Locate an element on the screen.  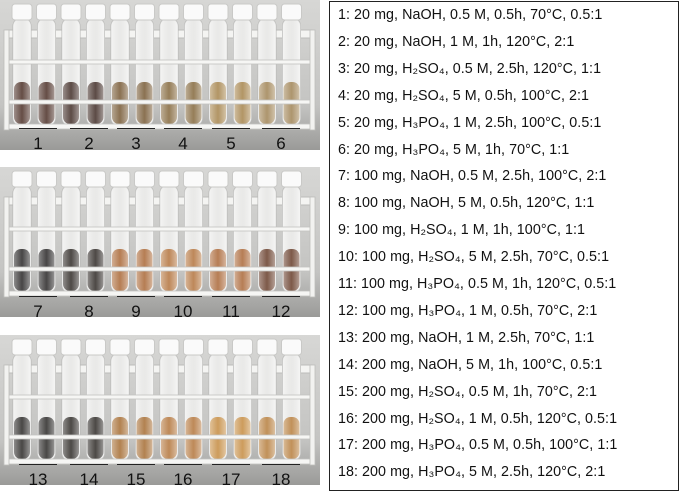
sample-number-label: 14 is located at coordinates (89, 476).